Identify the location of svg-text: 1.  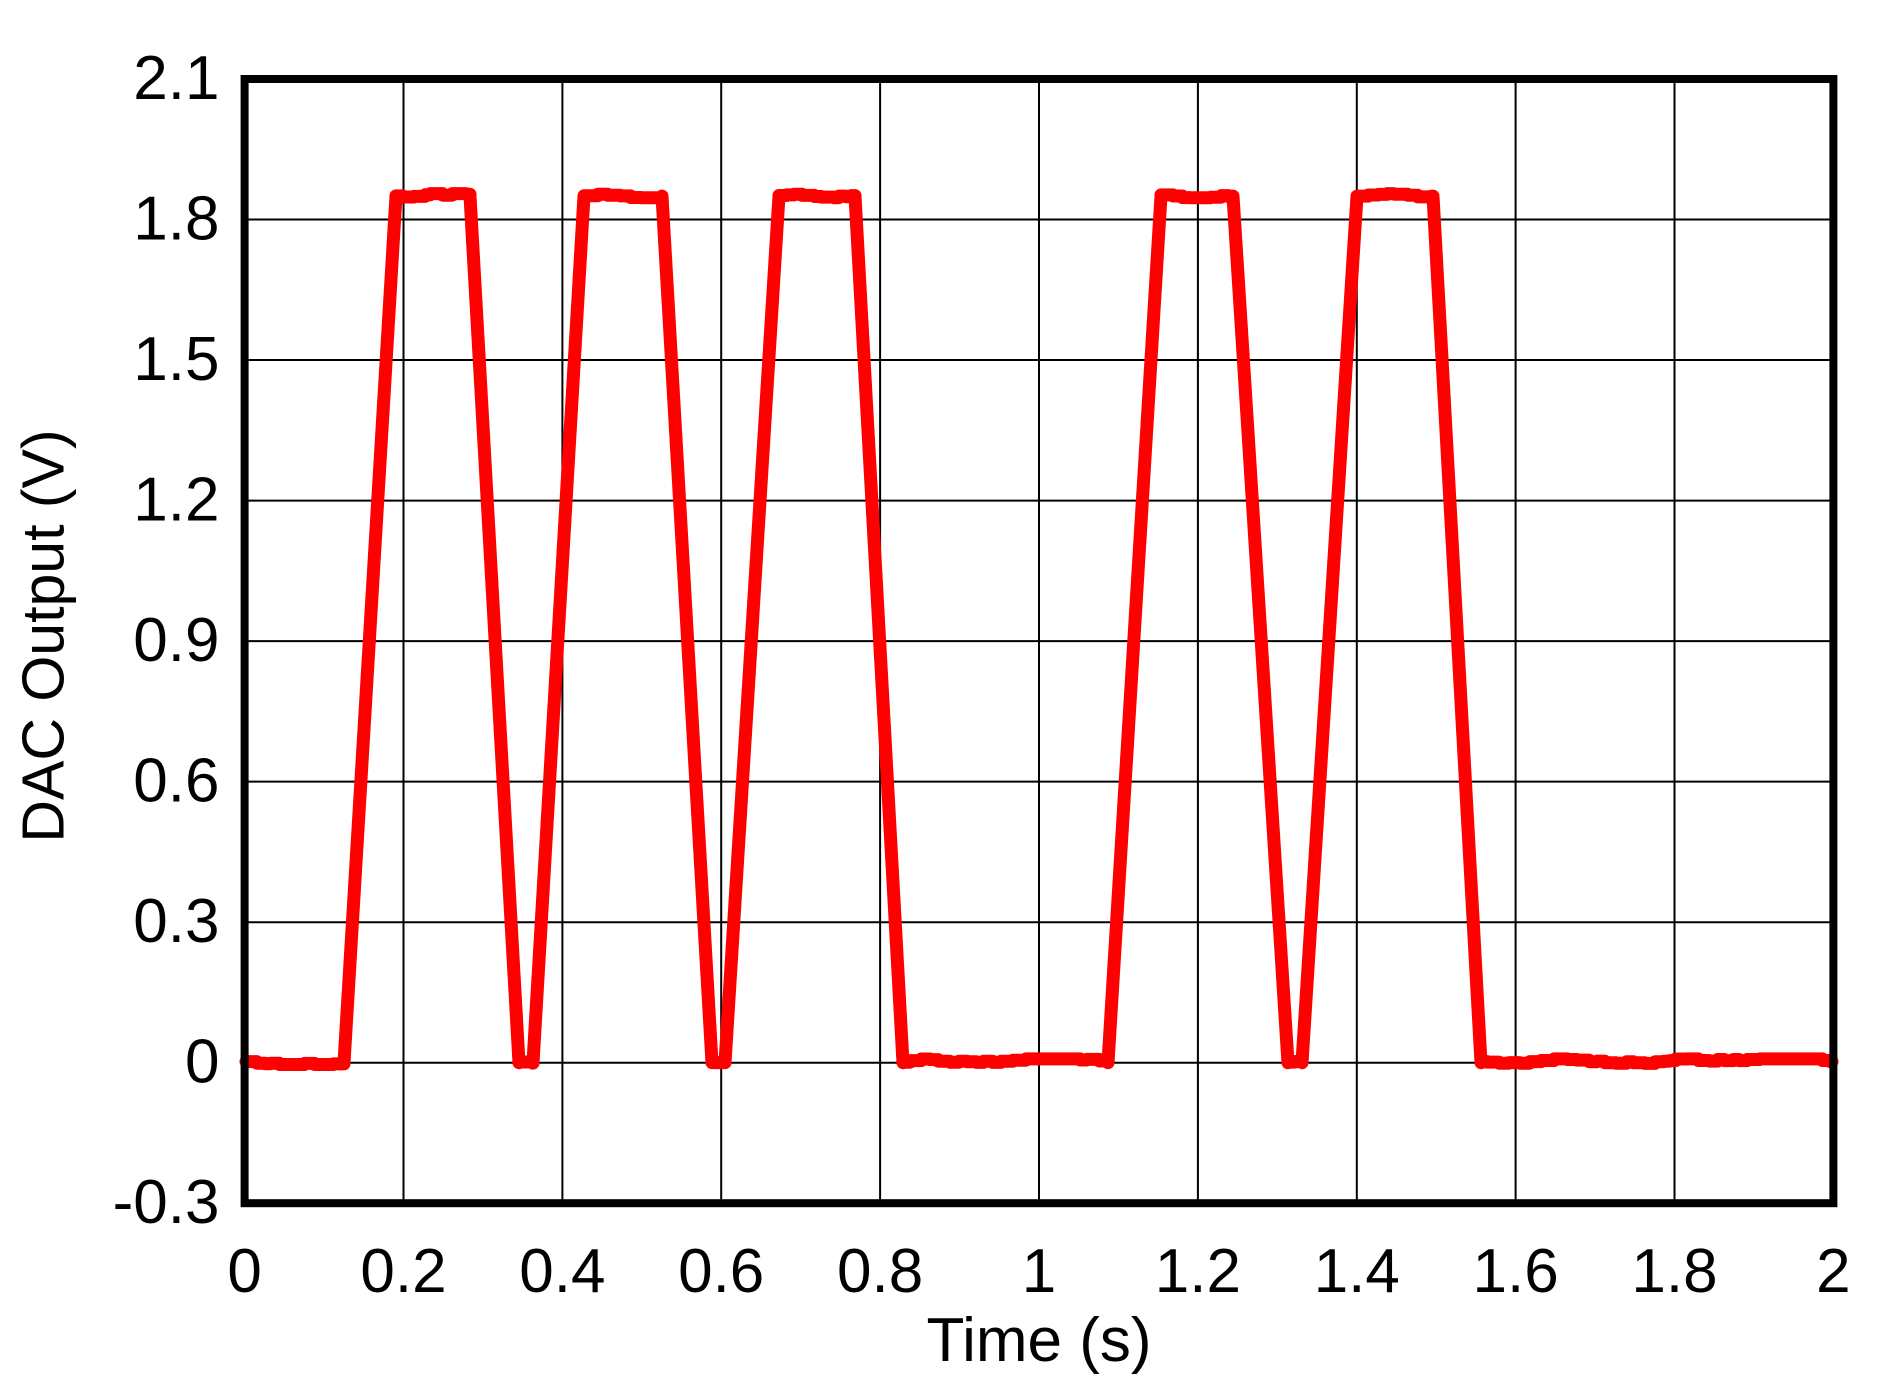
(1039, 1271).